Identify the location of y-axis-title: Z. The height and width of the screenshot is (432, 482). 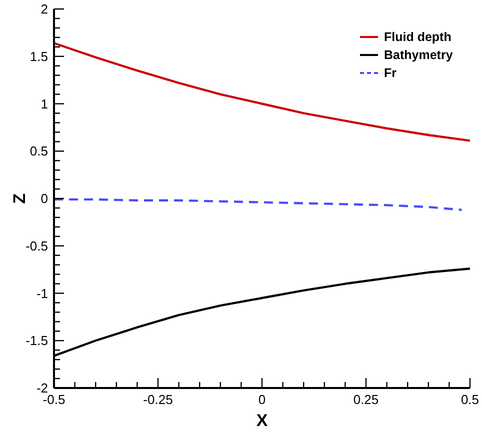
(19, 198).